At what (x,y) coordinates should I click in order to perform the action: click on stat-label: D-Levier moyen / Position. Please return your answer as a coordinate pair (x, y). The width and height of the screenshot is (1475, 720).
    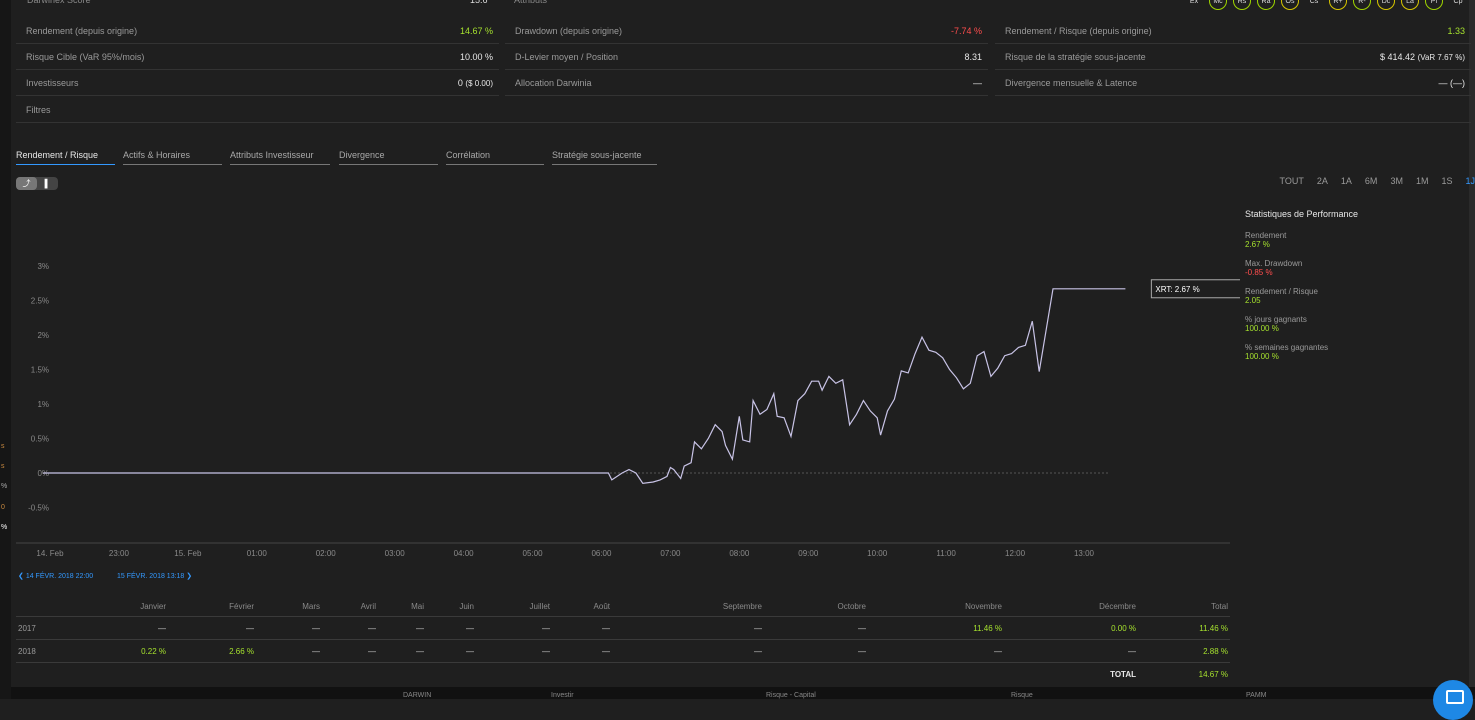
    Looking at the image, I should click on (567, 56).